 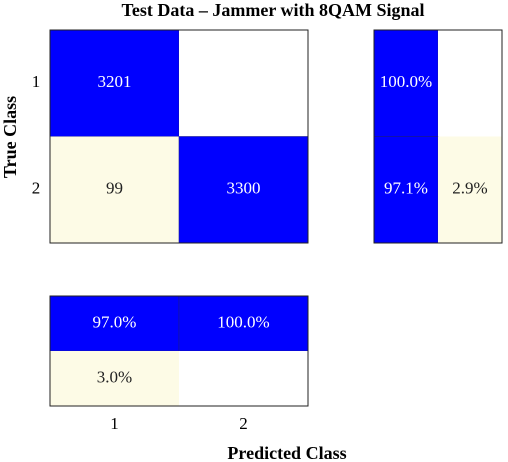 I want to click on x-tick-label: 2, so click(x=243, y=423).